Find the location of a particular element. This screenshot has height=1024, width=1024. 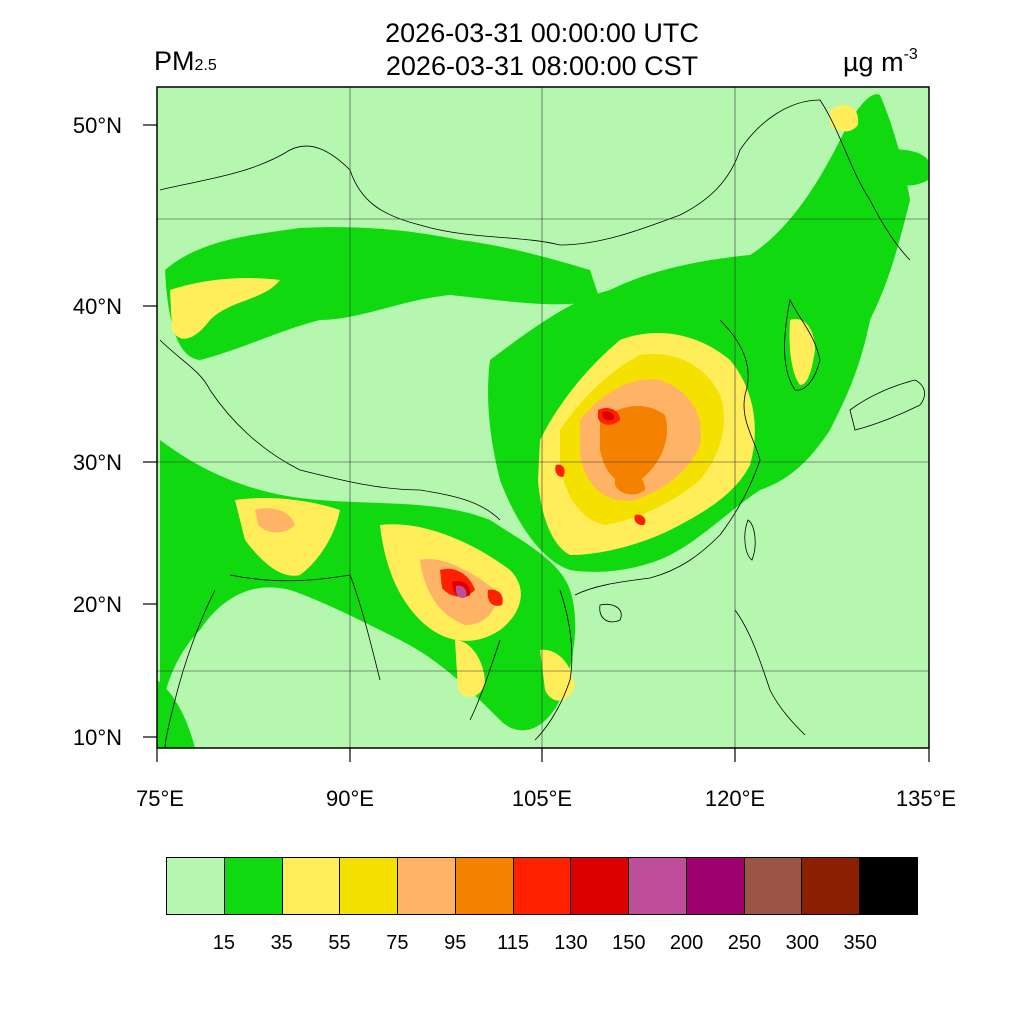

colorbar is located at coordinates (542, 886).